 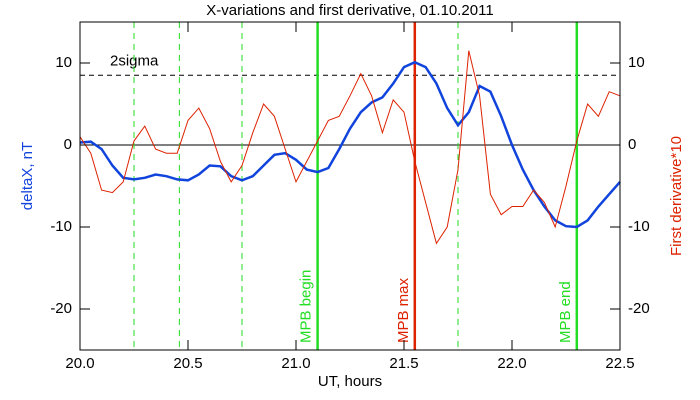 I want to click on y-tick-label: 10, so click(x=63, y=62).